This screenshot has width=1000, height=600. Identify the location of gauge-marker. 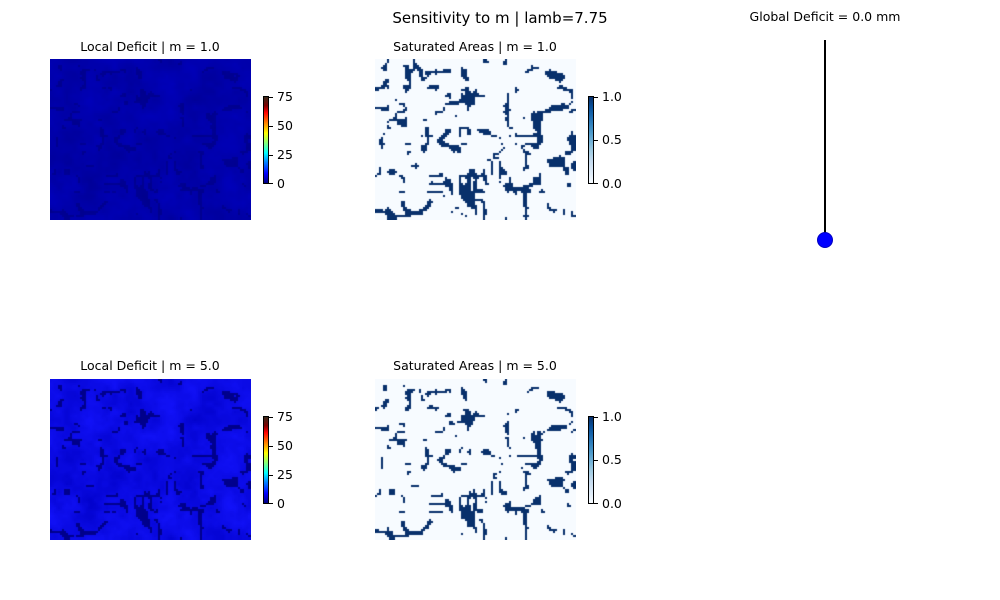
(825, 240).